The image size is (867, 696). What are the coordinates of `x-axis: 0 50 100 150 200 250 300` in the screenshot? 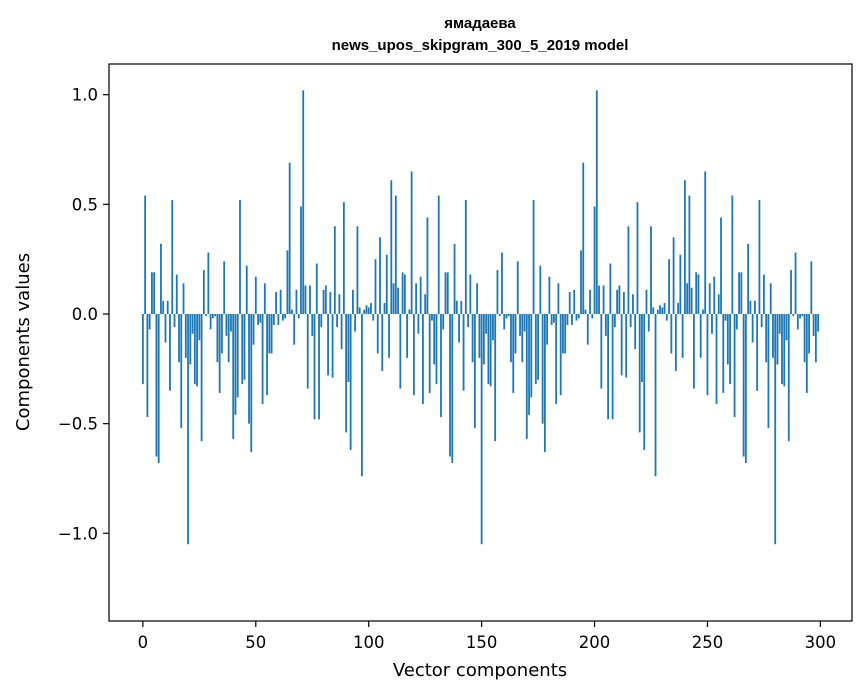 It's located at (487, 636).